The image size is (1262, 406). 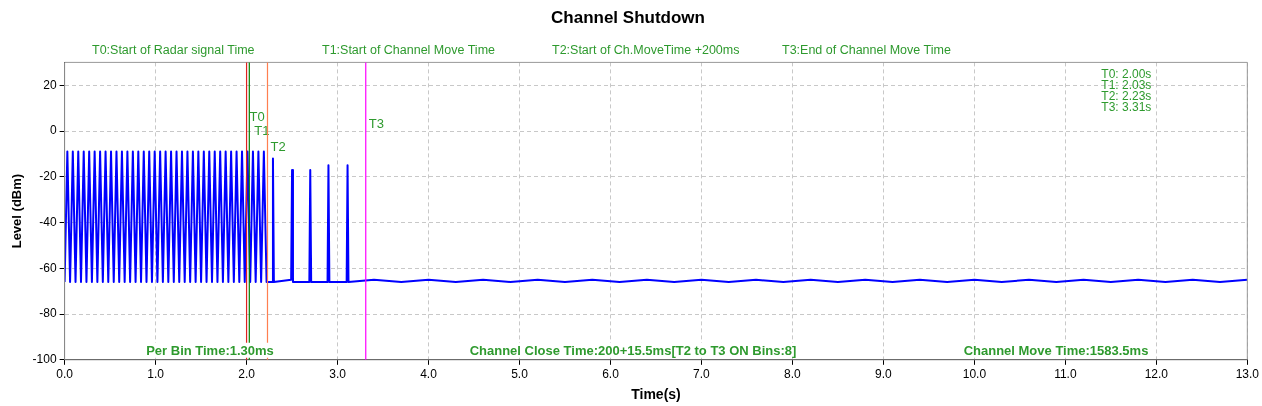 What do you see at coordinates (210, 350) in the screenshot?
I see `annotation: Per Bin Time:1.30ms` at bounding box center [210, 350].